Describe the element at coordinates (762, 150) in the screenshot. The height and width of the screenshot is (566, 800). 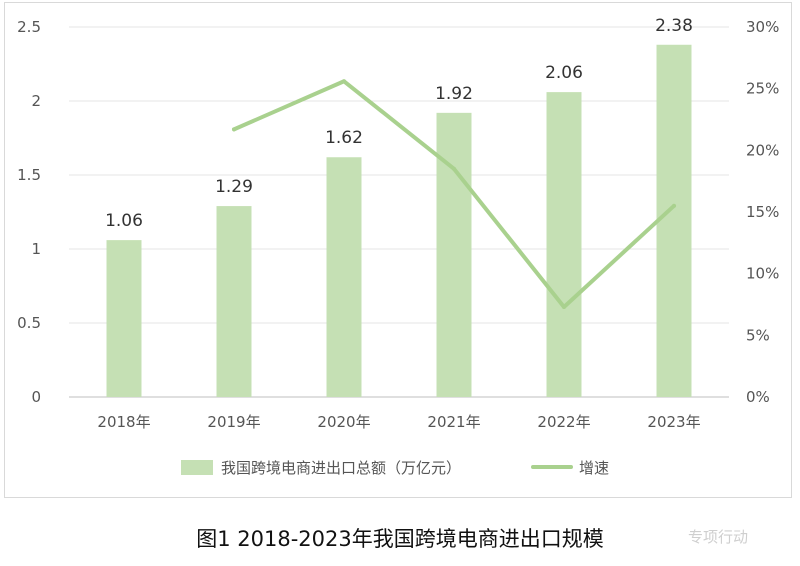
I see `right-tick-label: 20%` at that location.